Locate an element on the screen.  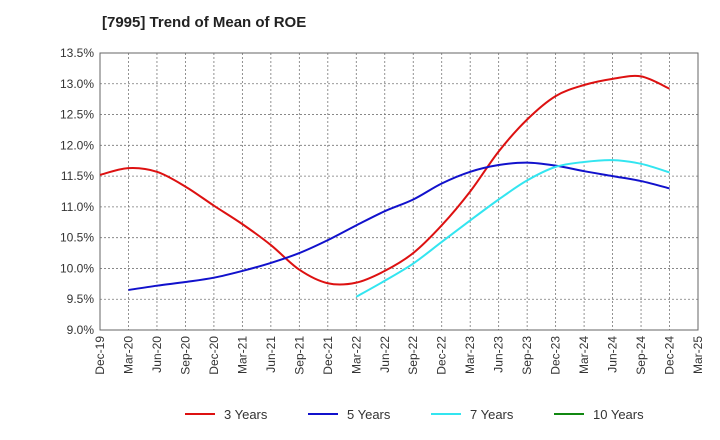
x-tick-label: Dec-20 is located at coordinates (214, 355).